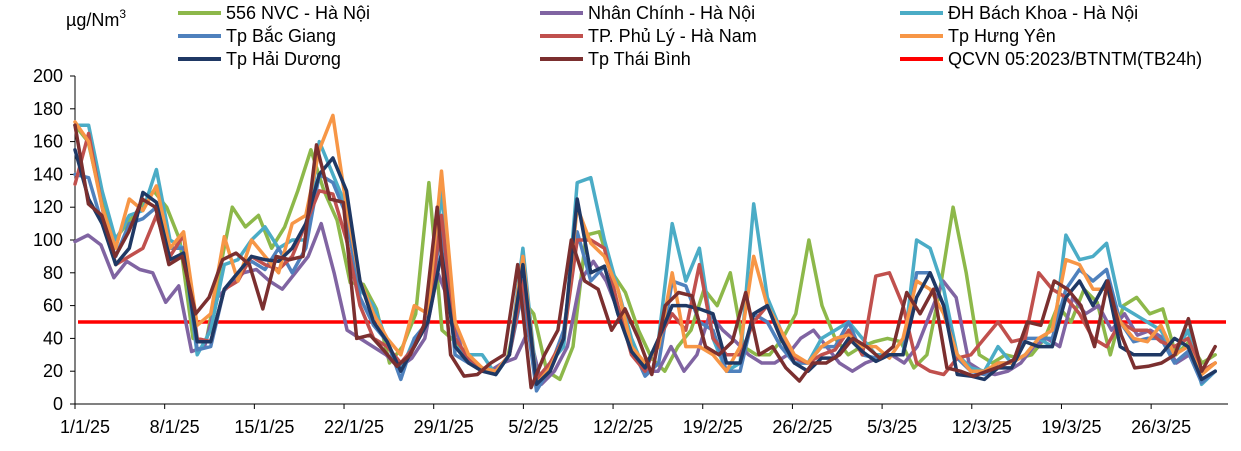 Image resolution: width=1241 pixels, height=451 pixels. What do you see at coordinates (1071, 427) in the screenshot?
I see `x-tick-label: 19/3/25` at bounding box center [1071, 427].